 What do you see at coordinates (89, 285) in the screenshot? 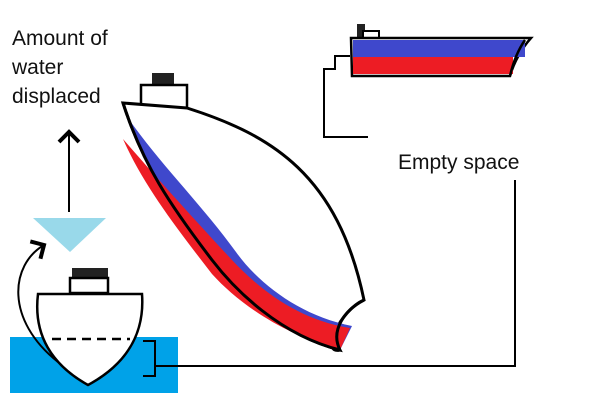
I see `small-ship-cabin` at bounding box center [89, 285].